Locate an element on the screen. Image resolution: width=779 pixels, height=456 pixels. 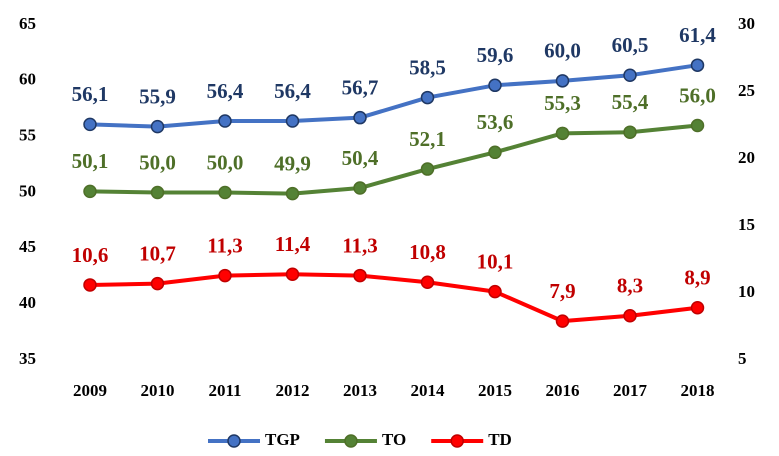
data-label: 56,1 is located at coordinates (90, 94).